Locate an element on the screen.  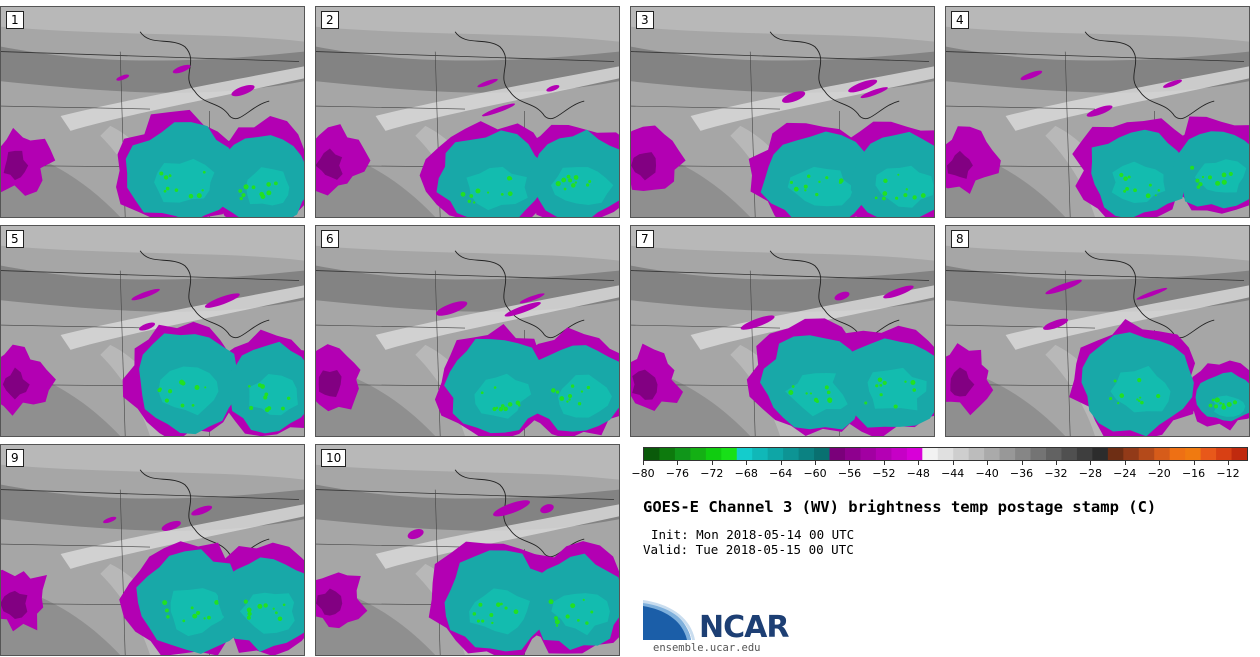
colorbar-tick-label: −24 is located at coordinates (1125, 473).